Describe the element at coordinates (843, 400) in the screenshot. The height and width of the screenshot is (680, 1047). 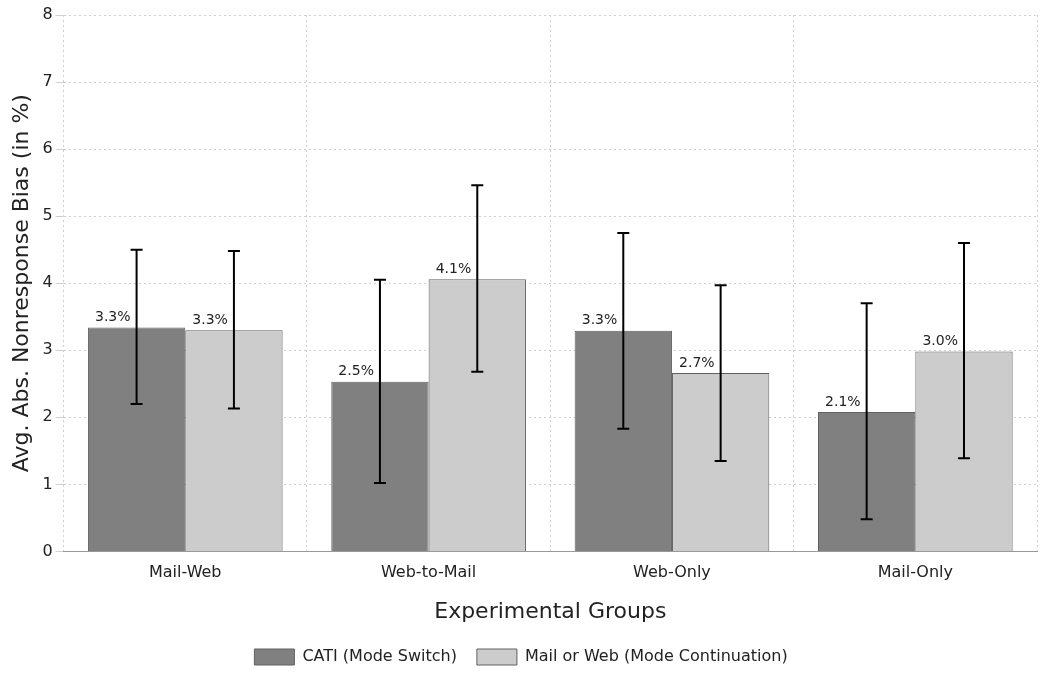
I see `data-label: 2.1%` at that location.